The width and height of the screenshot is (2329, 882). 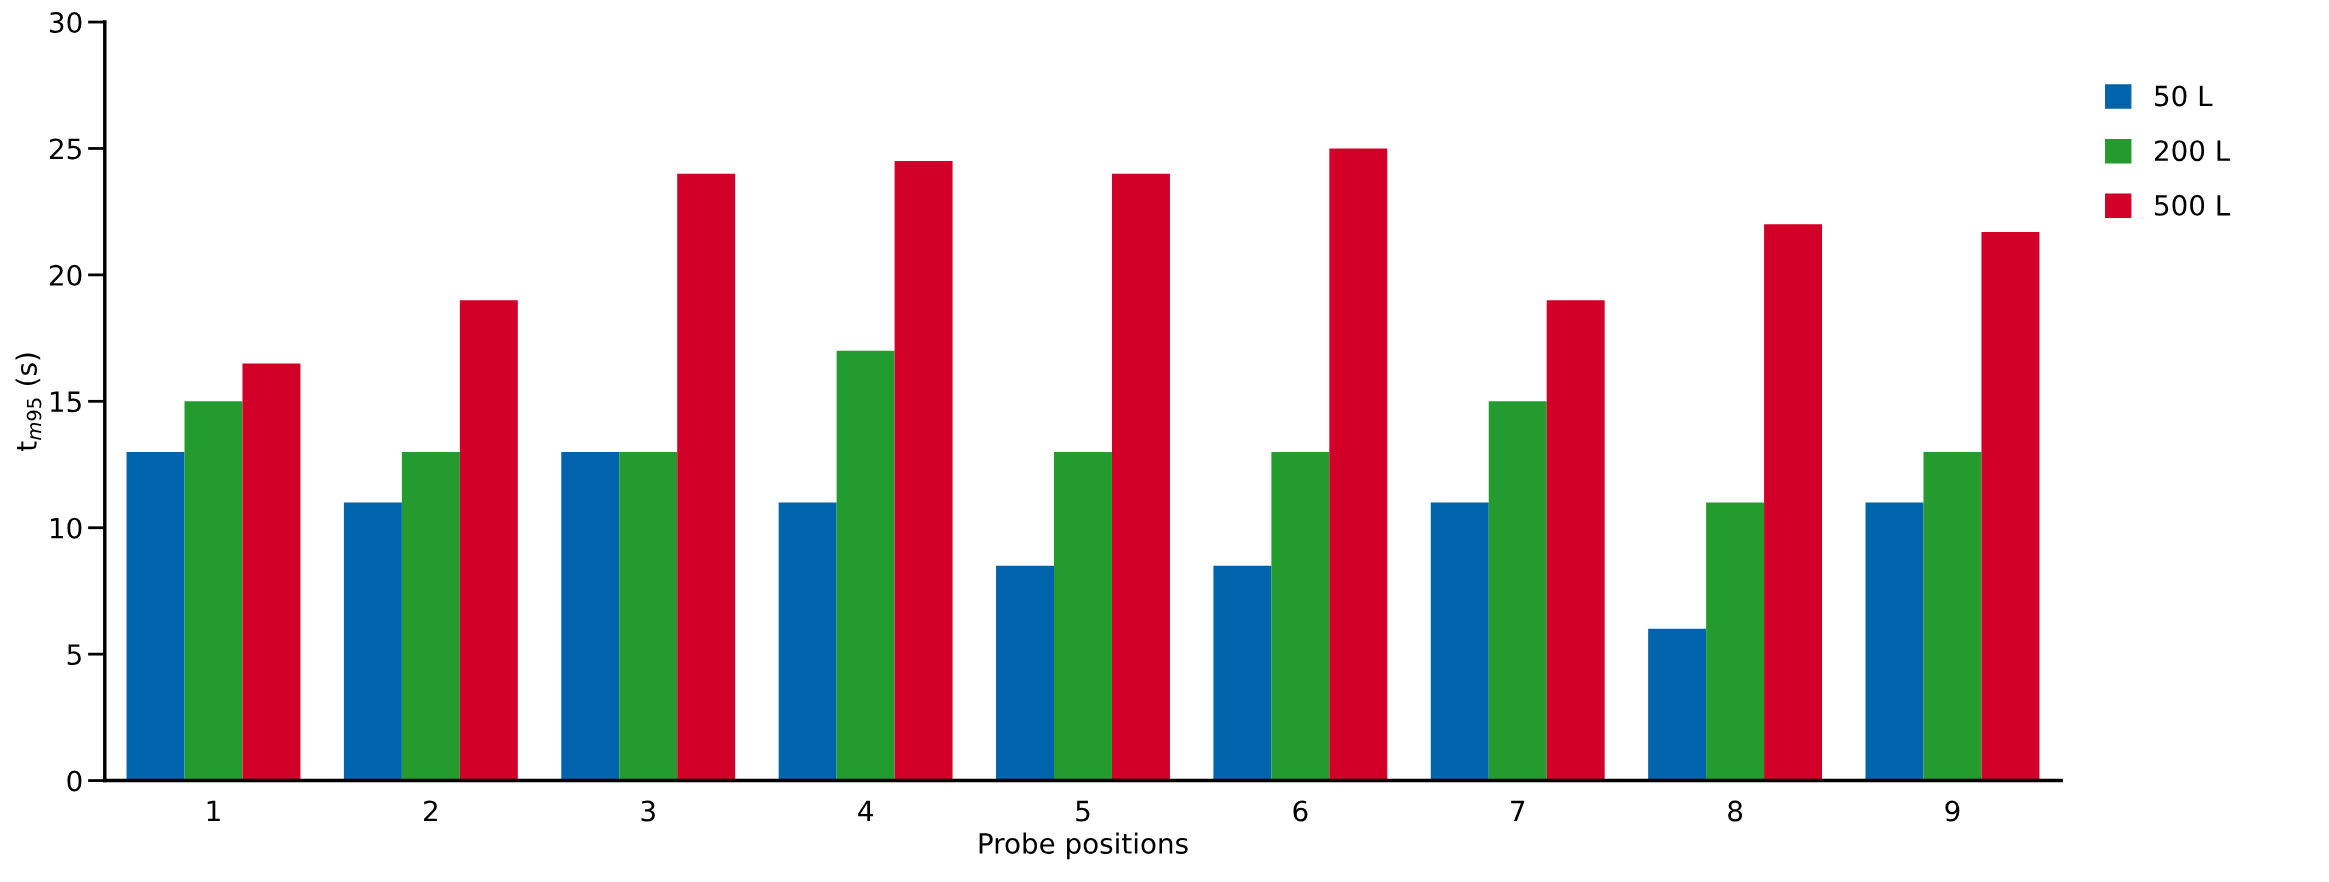 What do you see at coordinates (1083, 811) in the screenshot?
I see `x-tick-label: 5` at bounding box center [1083, 811].